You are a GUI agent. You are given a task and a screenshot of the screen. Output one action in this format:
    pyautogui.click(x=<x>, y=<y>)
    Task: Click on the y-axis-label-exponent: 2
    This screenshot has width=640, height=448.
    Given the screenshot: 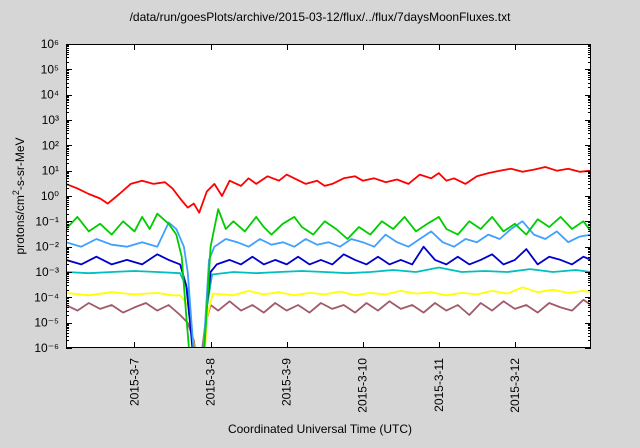 What is the action you would take?
    pyautogui.click(x=16, y=193)
    